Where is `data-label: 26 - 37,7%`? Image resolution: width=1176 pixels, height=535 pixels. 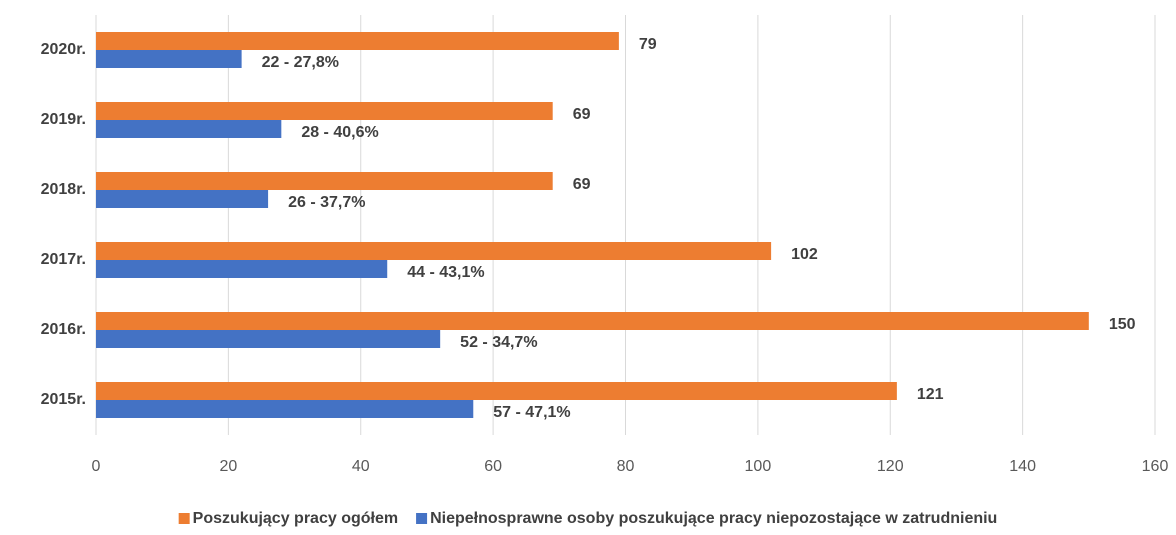
data-label: 26 - 37,7% is located at coordinates (326, 202).